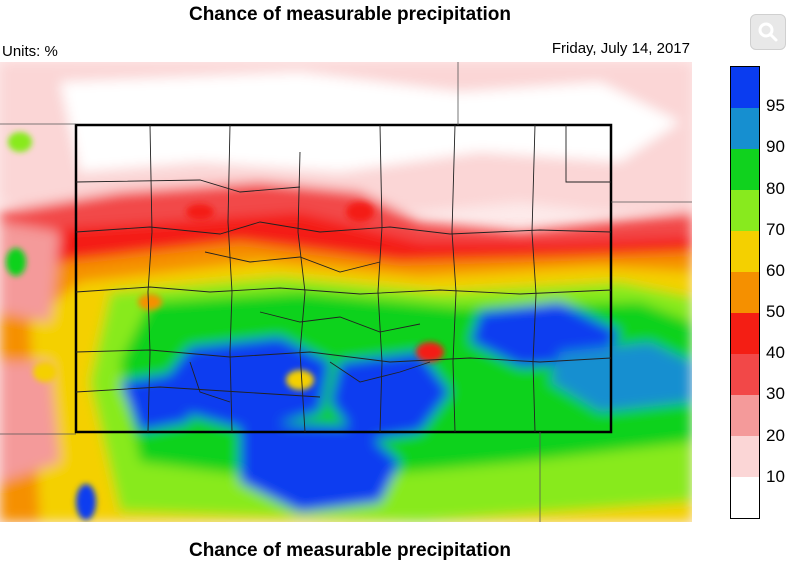  I want to click on legend-label: 90, so click(775, 147).